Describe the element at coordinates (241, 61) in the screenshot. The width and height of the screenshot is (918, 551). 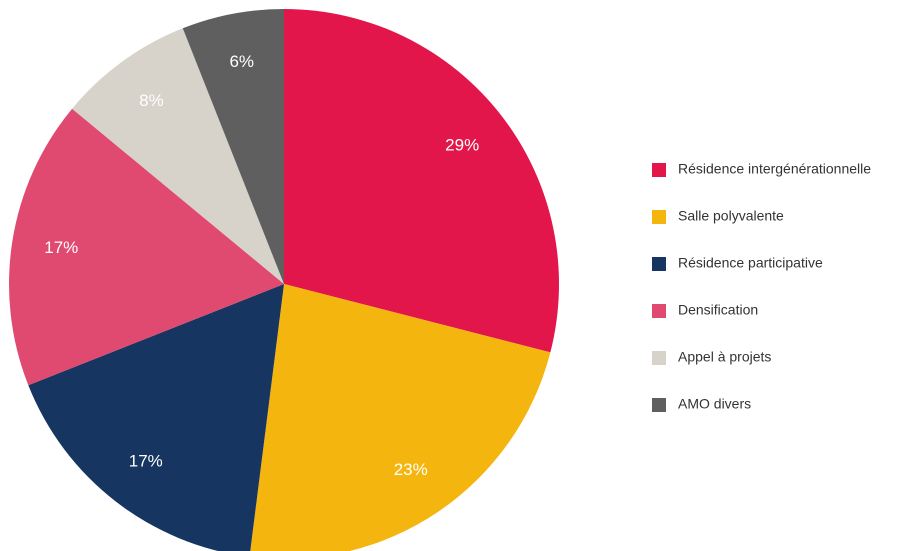
I see `slice-label: 6%` at that location.